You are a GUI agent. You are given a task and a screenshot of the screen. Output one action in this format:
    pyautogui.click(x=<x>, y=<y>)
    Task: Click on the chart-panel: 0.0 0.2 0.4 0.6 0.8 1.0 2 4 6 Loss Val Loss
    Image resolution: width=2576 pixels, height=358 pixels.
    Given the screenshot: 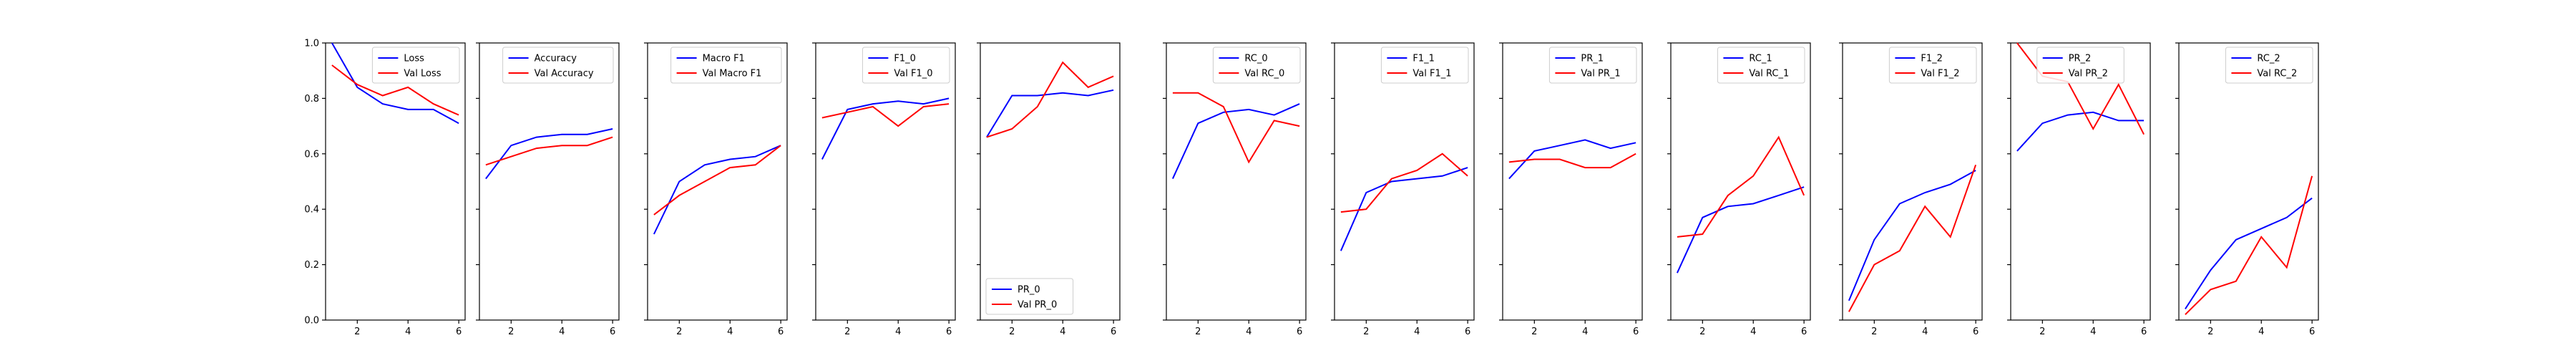 What is the action you would take?
    pyautogui.click(x=385, y=188)
    